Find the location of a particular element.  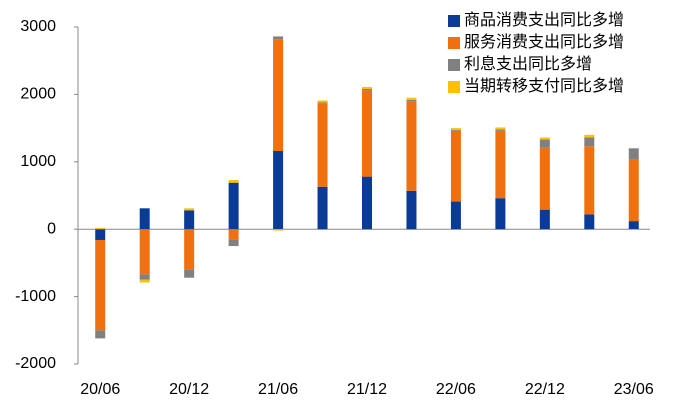

x-tick-label: 23/06 is located at coordinates (634, 389).